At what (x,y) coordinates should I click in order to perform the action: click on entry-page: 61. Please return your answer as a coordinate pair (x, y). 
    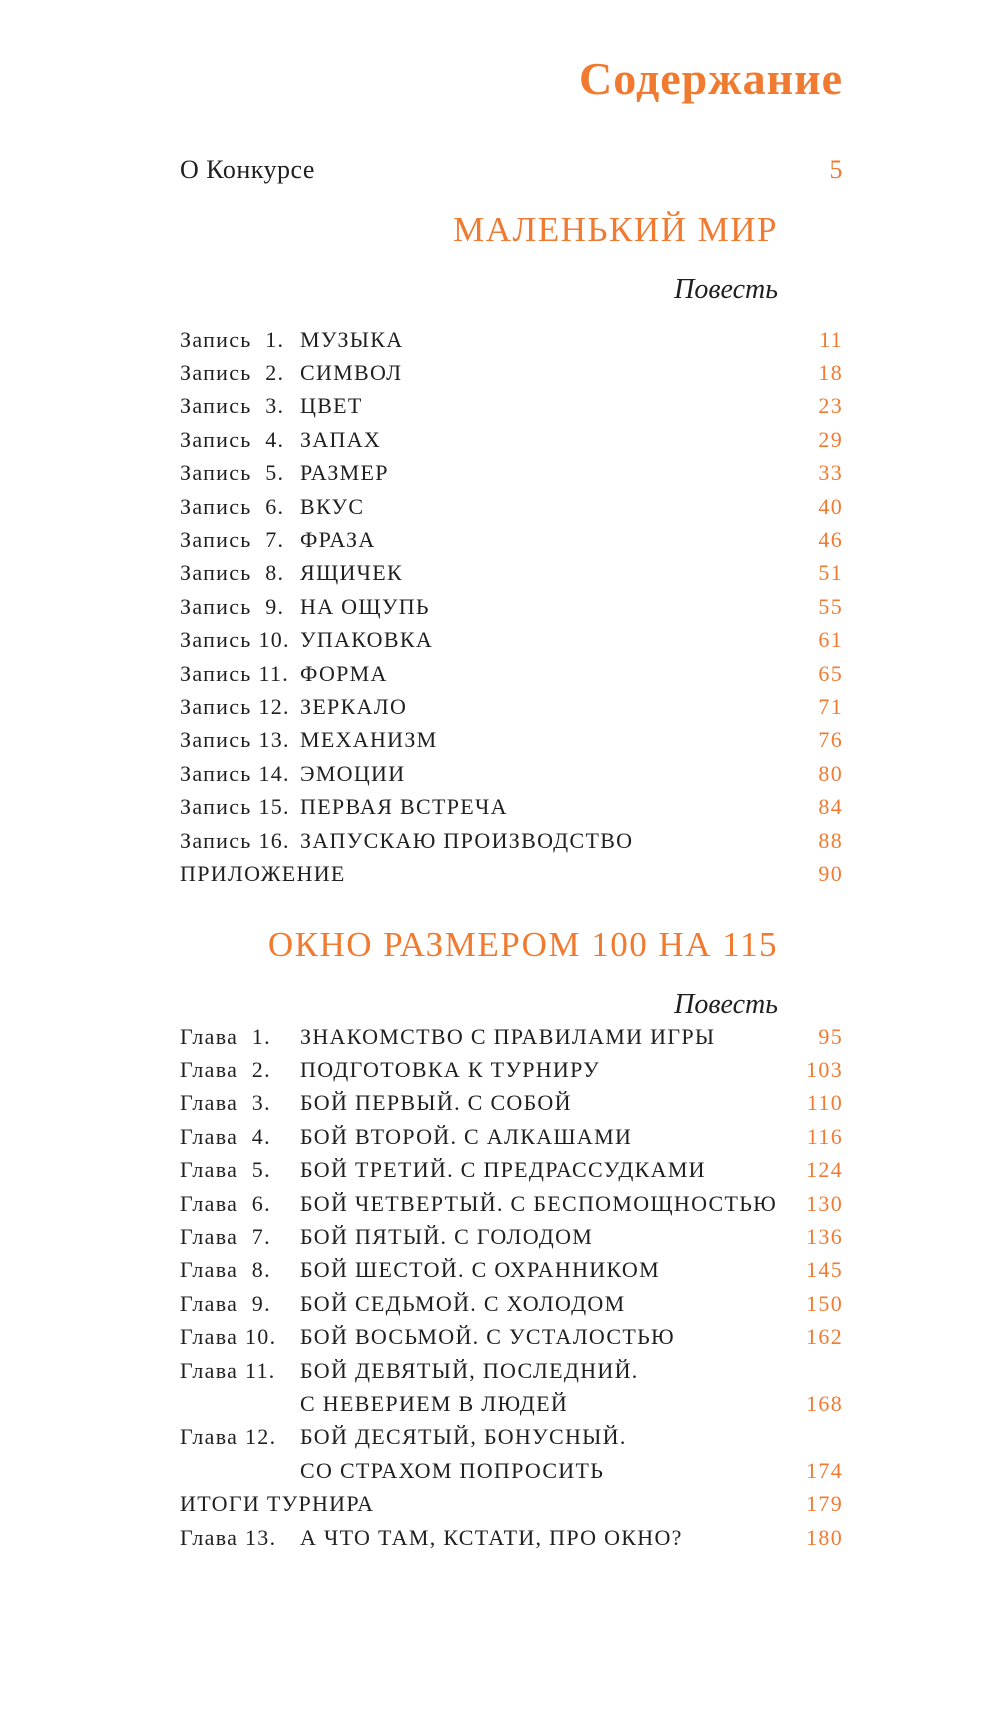
    Looking at the image, I should click on (830, 640).